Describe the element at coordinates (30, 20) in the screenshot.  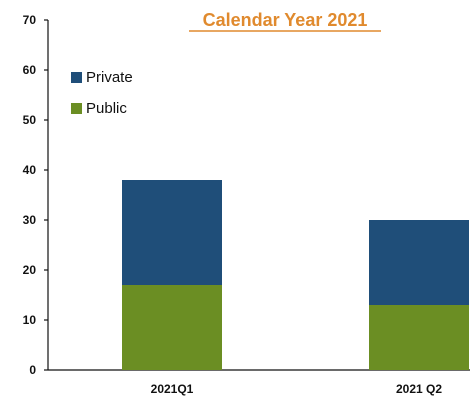
I see `y-tick-label: 70` at that location.